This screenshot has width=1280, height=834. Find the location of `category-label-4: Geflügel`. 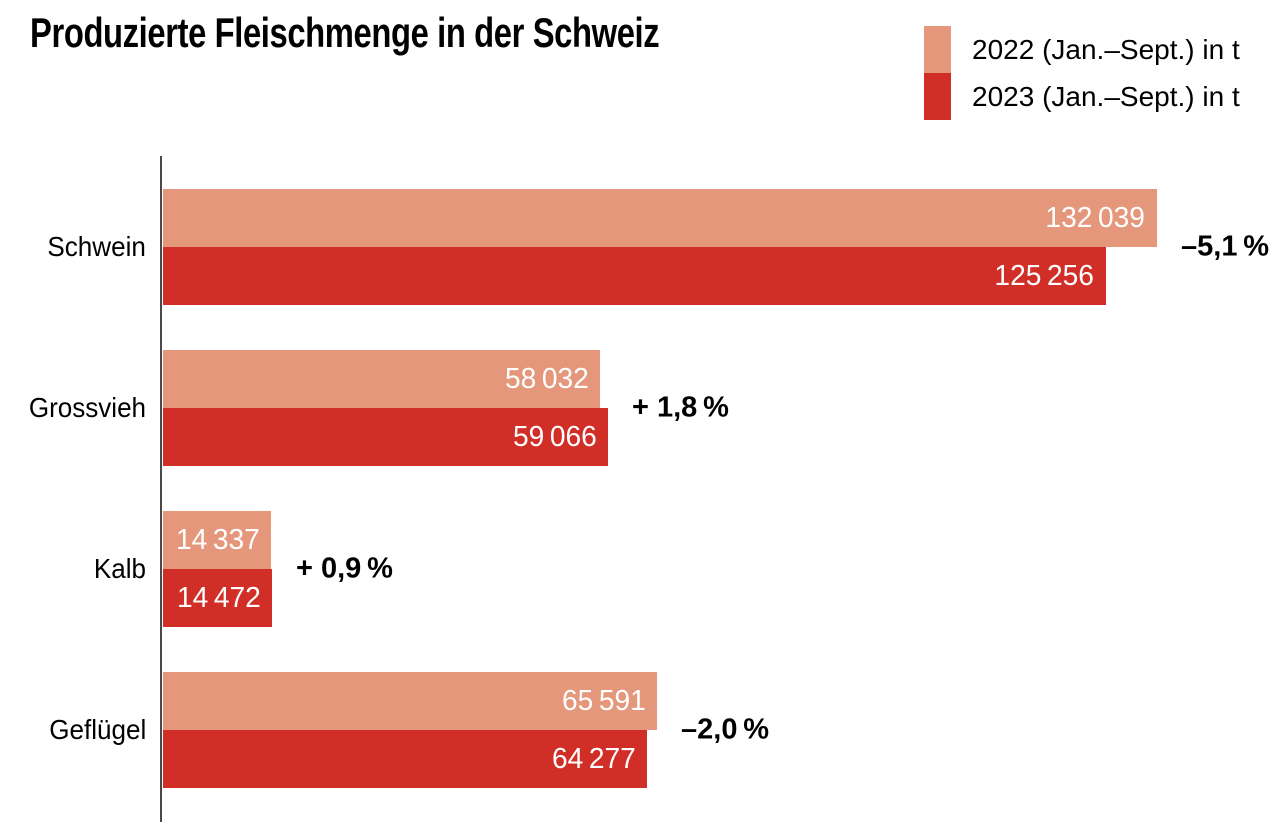

category-label-4: Geflügel is located at coordinates (73, 730).